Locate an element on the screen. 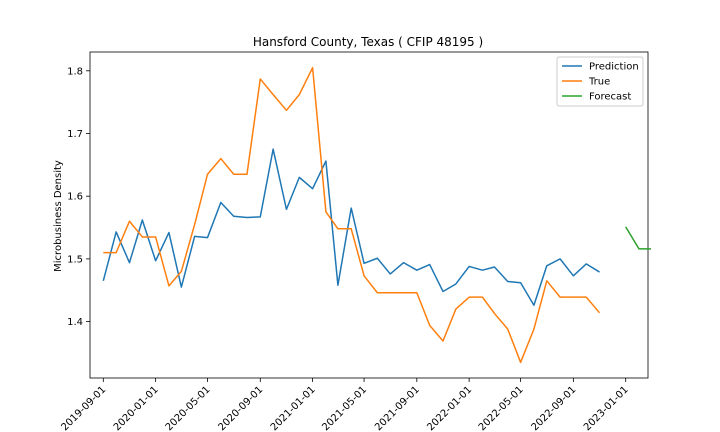  series-line-forecast is located at coordinates (638, 238).